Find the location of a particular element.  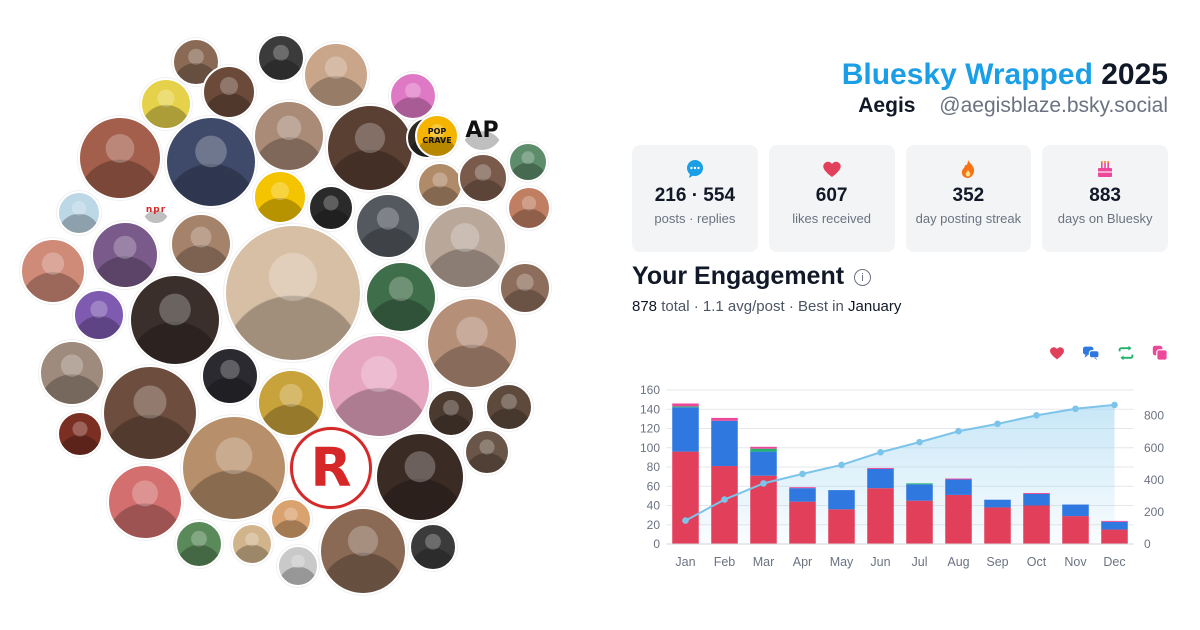

logo-text: npr is located at coordinates (156, 210).